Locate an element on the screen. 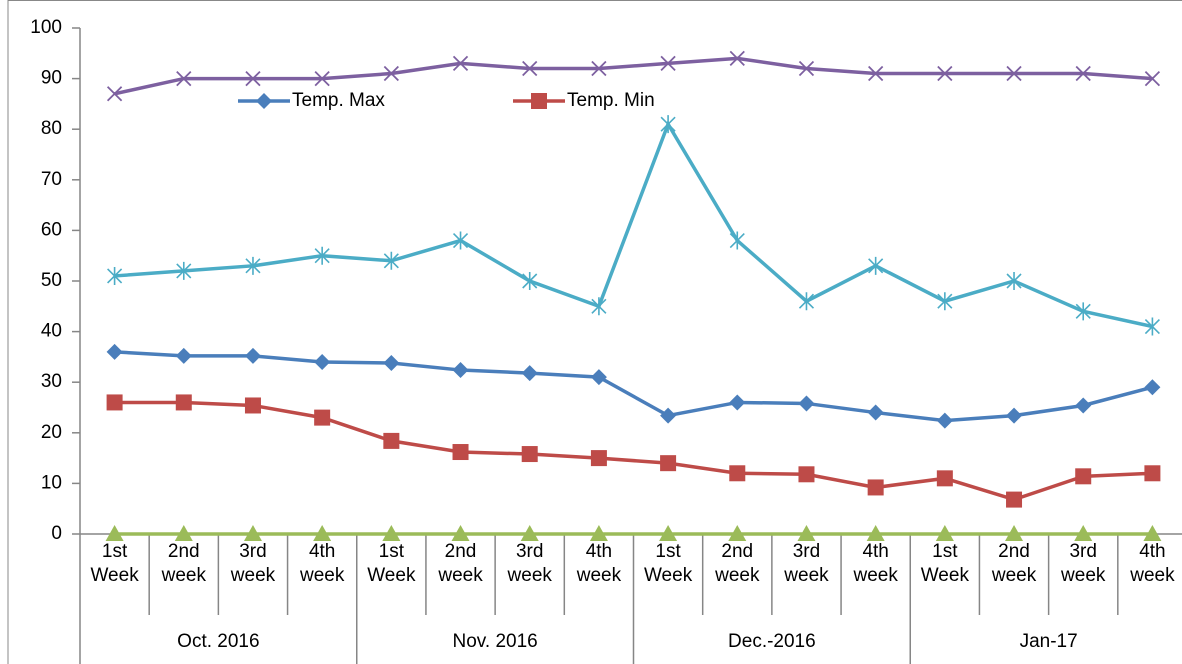 The width and height of the screenshot is (1182, 664). y-tick-label: 50 is located at coordinates (51, 280).